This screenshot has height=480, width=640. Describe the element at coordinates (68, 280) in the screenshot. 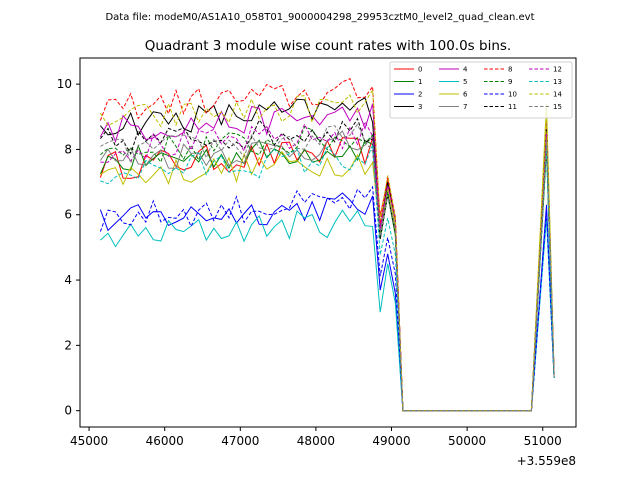

I see `y-tick-label: 4` at that location.